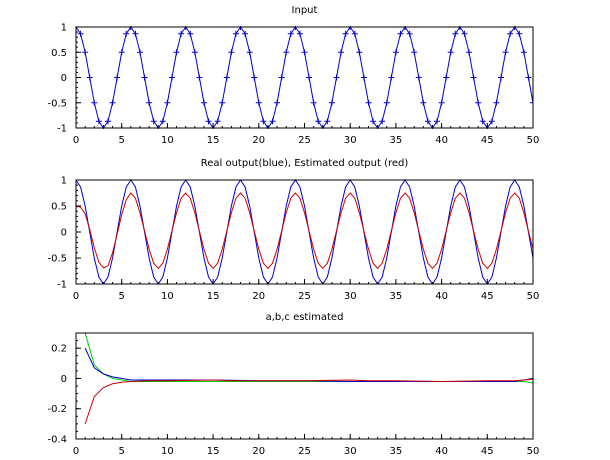 The height and width of the screenshot is (460, 610). I want to click on chart-title: a,b,c estimated, so click(305, 317).